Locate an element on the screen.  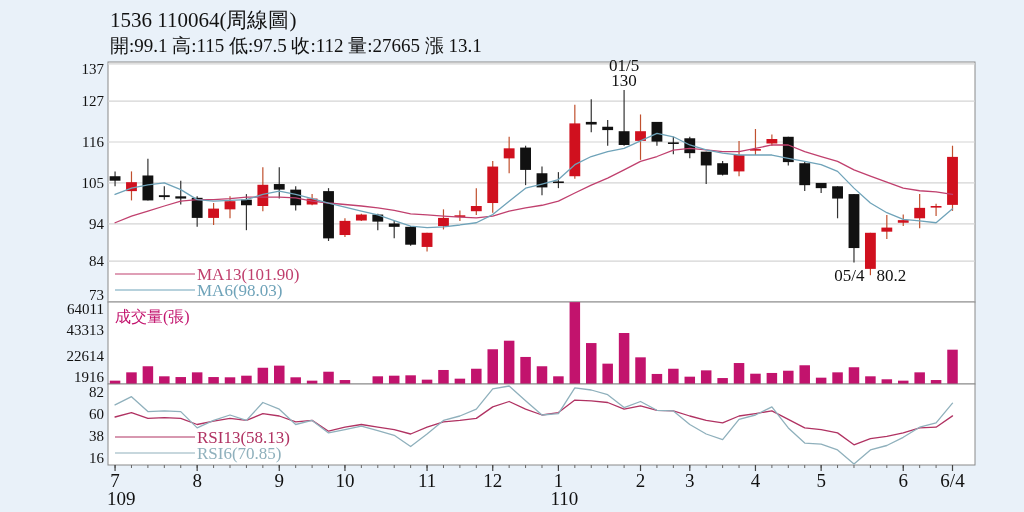
legend-label: RSI6(70.85) is located at coordinates (239, 453).